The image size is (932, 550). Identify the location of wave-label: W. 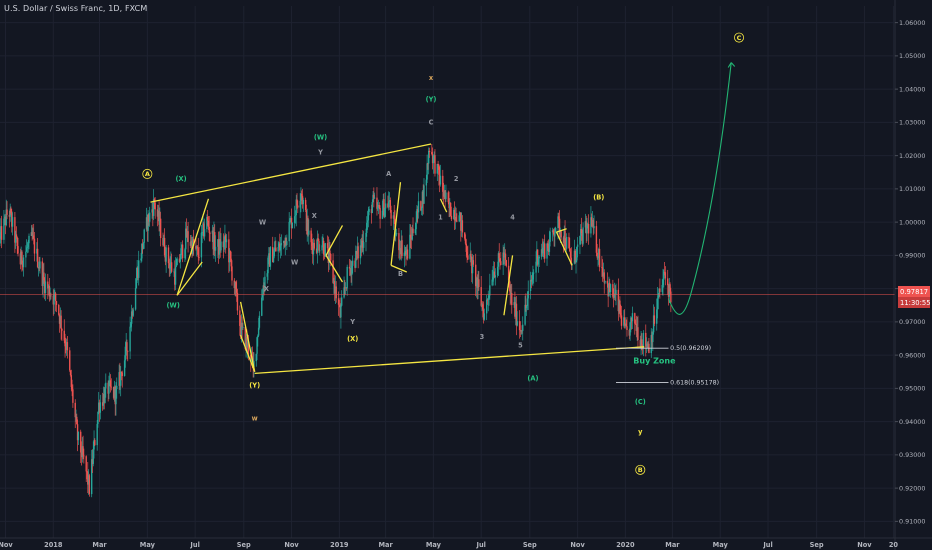
(295, 262).